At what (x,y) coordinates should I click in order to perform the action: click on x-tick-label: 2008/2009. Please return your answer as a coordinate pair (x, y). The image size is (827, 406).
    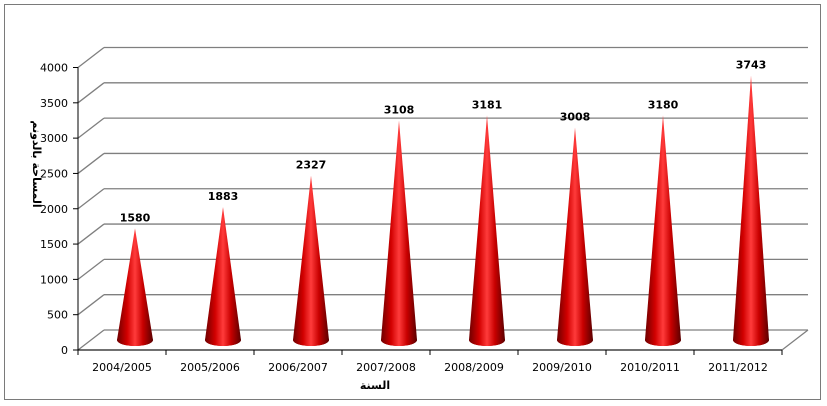
    Looking at the image, I should click on (474, 367).